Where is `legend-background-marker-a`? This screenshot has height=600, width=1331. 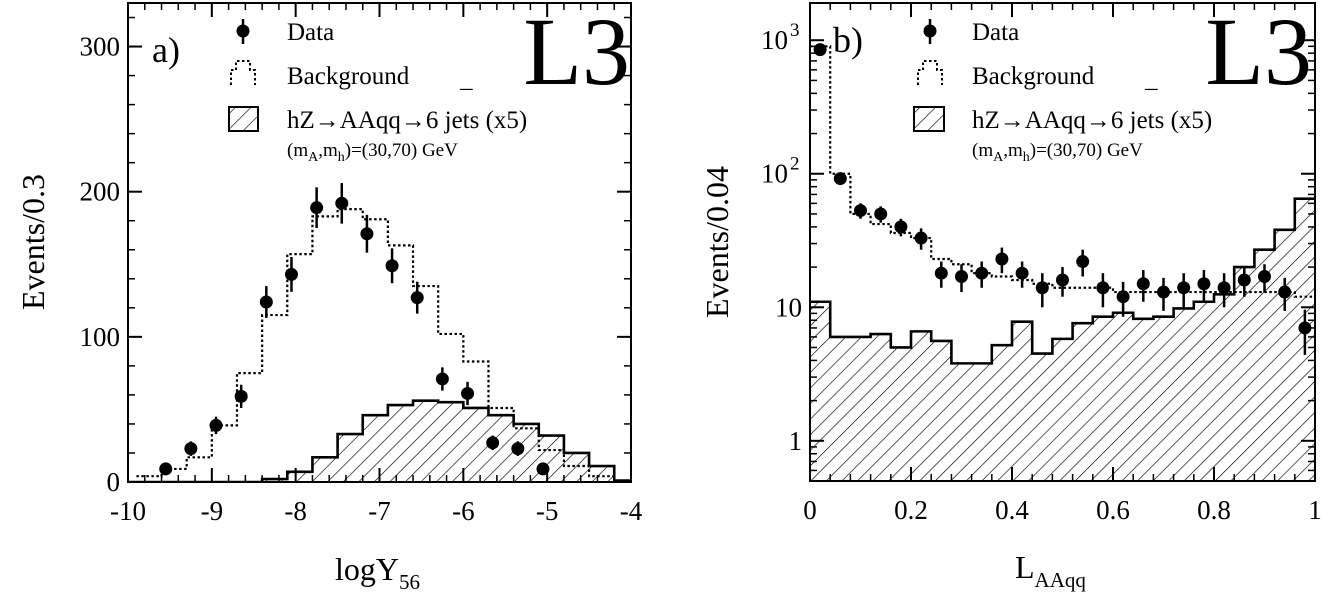
legend-background-marker-a is located at coordinates (243, 72).